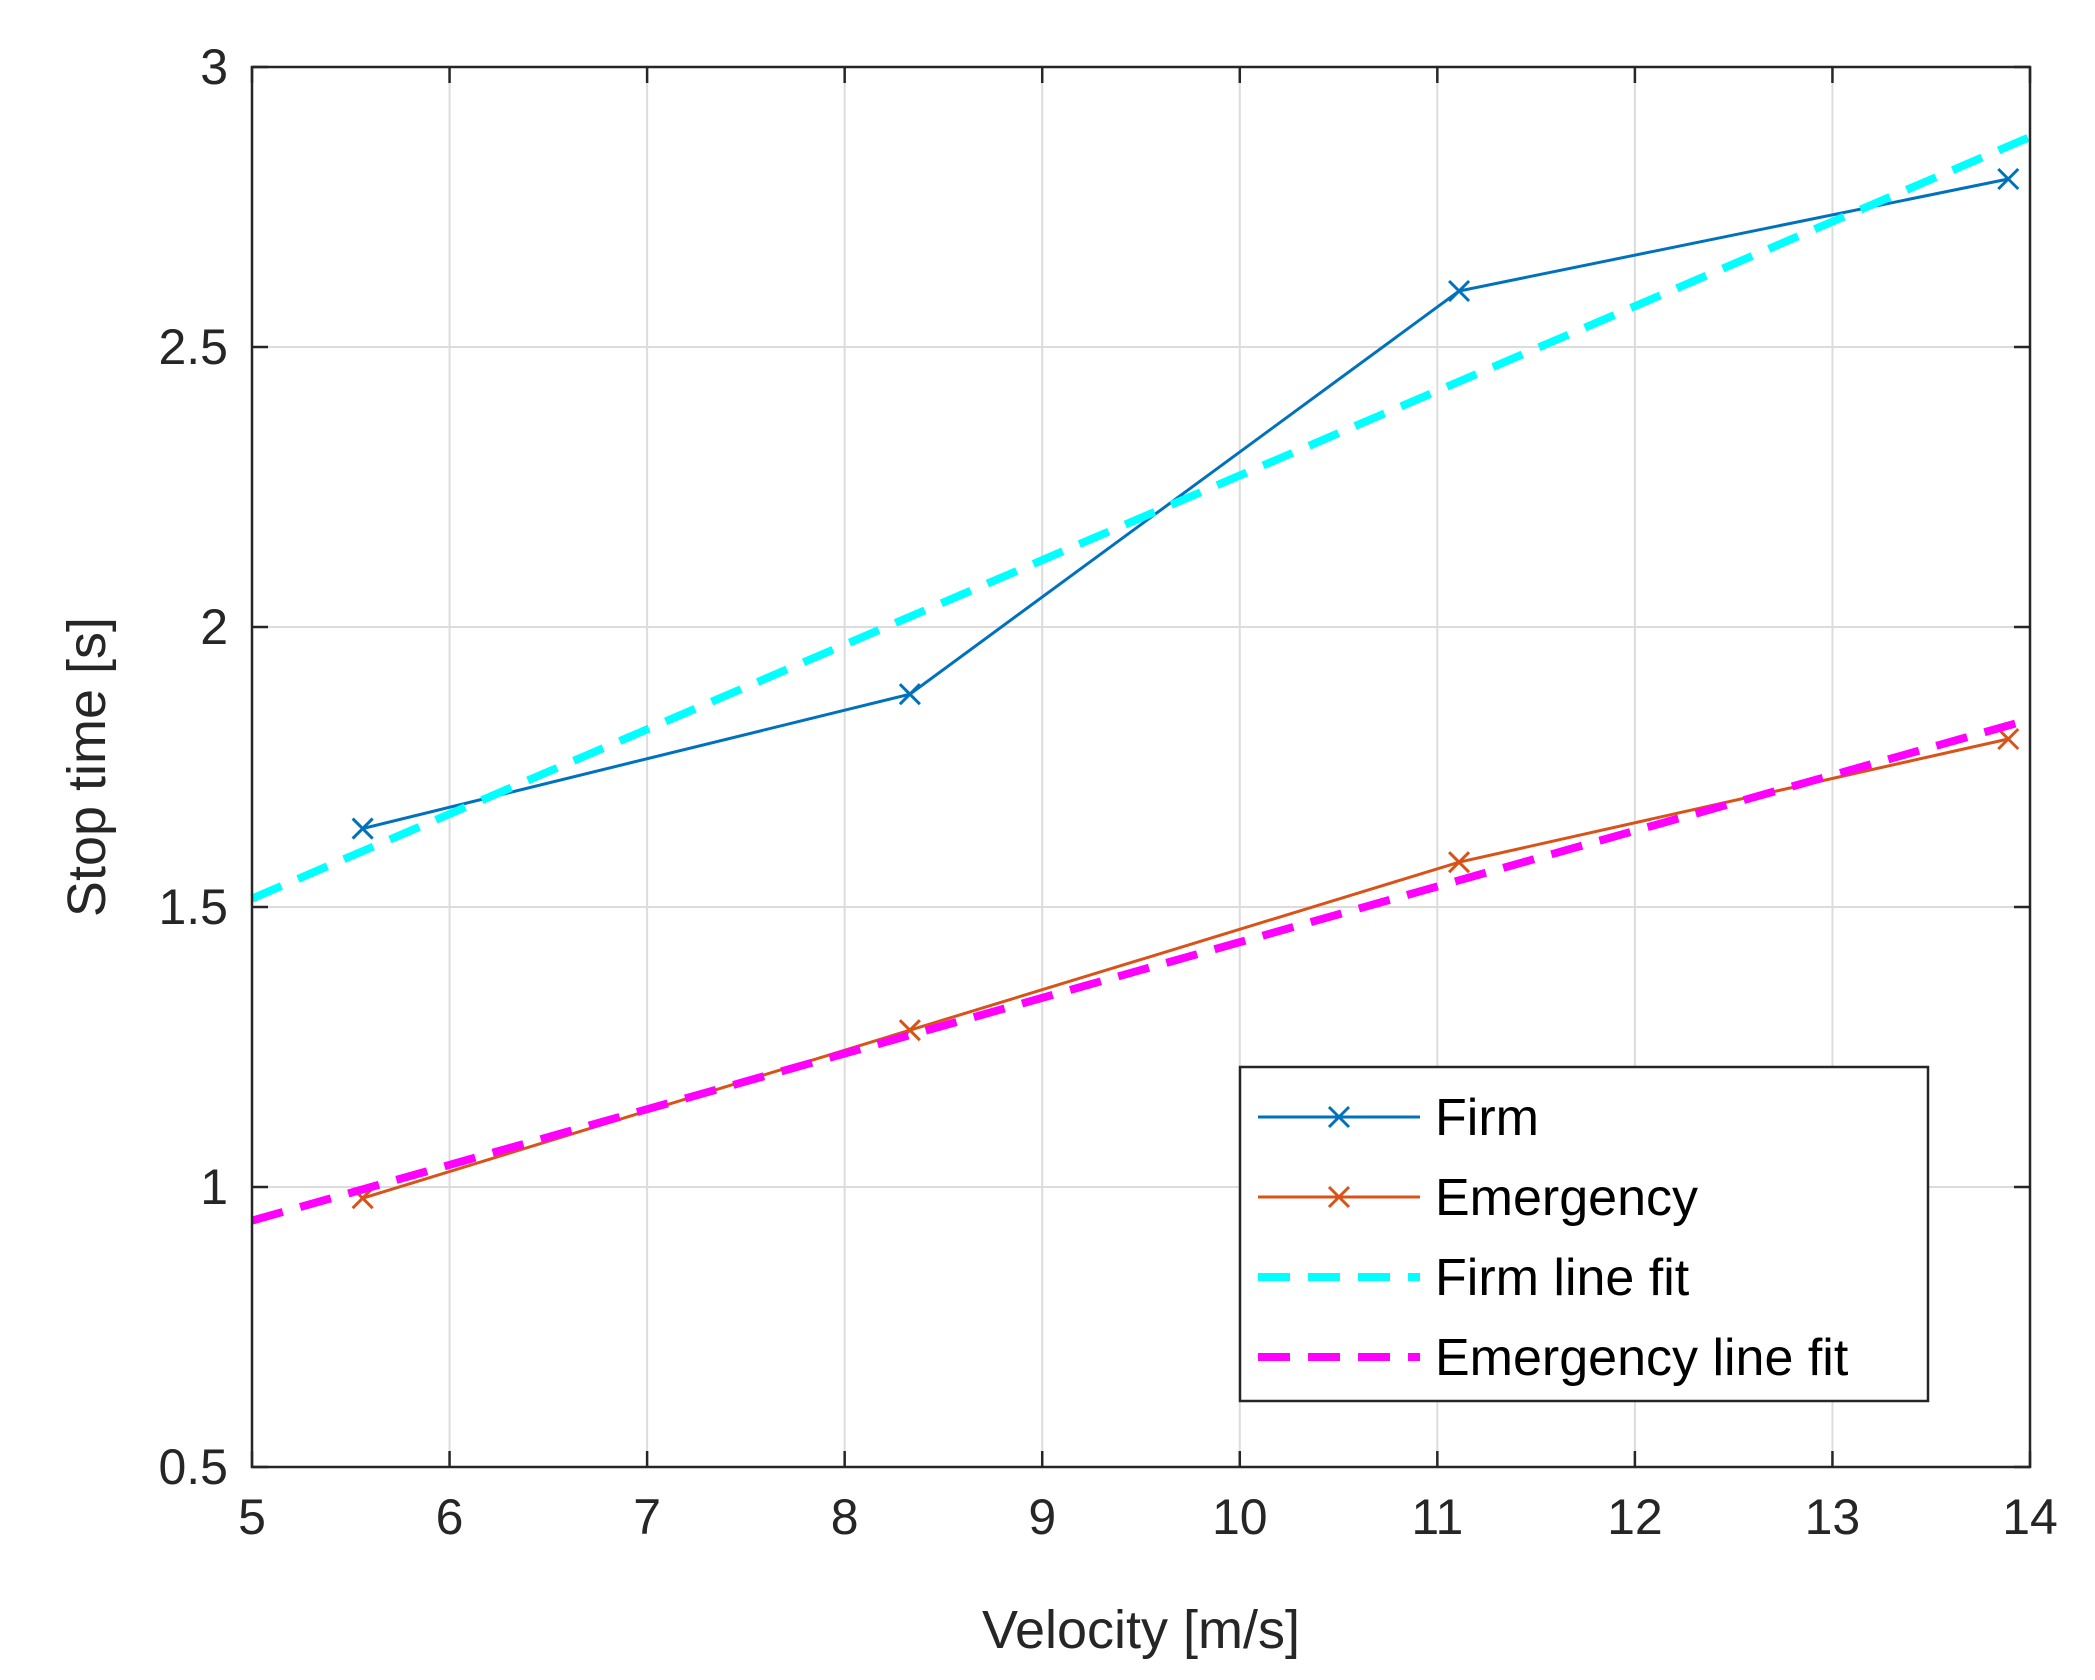 This screenshot has width=2095, height=1680. What do you see at coordinates (193, 907) in the screenshot?
I see `y-tick-label: 1.5` at bounding box center [193, 907].